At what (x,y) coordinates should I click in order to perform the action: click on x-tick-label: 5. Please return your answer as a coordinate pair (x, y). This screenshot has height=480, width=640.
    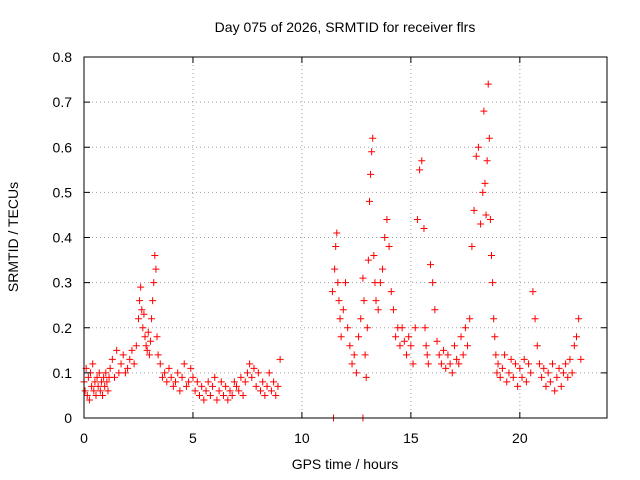
    Looking at the image, I should click on (193, 438).